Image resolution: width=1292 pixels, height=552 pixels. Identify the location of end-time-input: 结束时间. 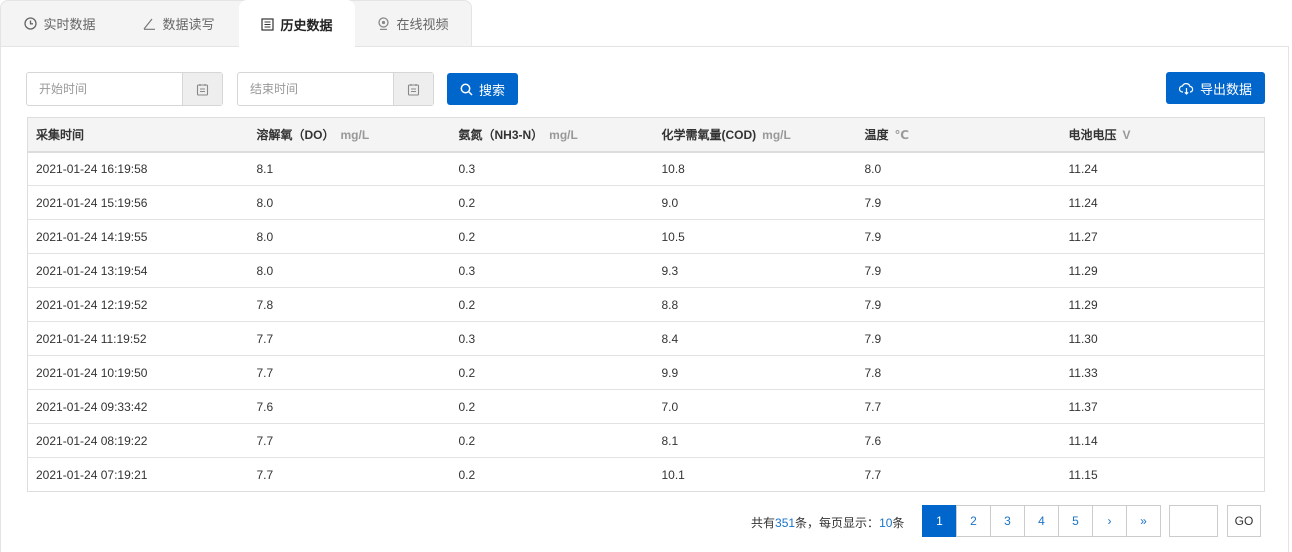
(274, 89).